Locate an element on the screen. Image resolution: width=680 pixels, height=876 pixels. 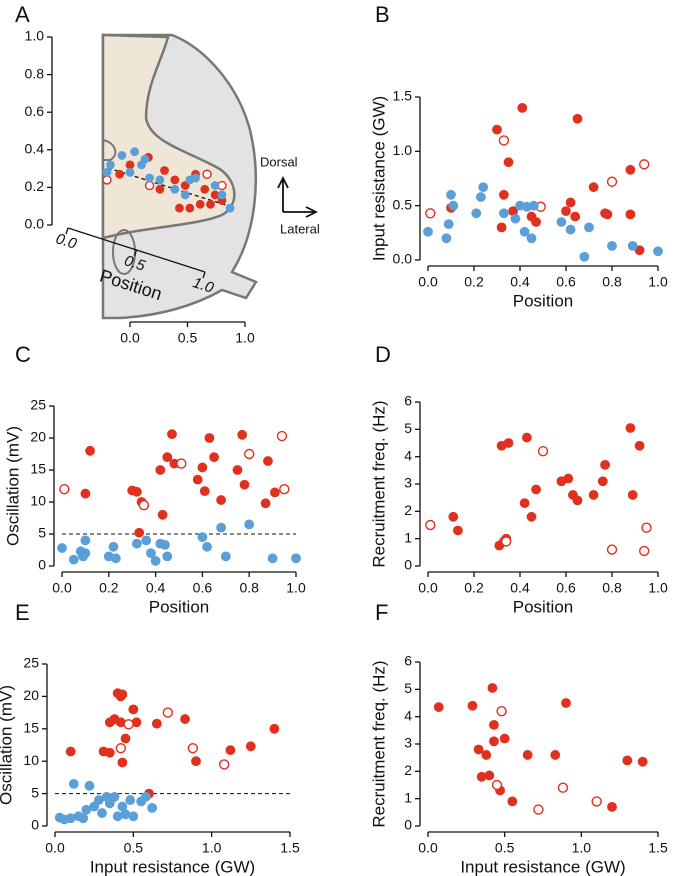
y-tick-label: 6 is located at coordinates (408, 401).